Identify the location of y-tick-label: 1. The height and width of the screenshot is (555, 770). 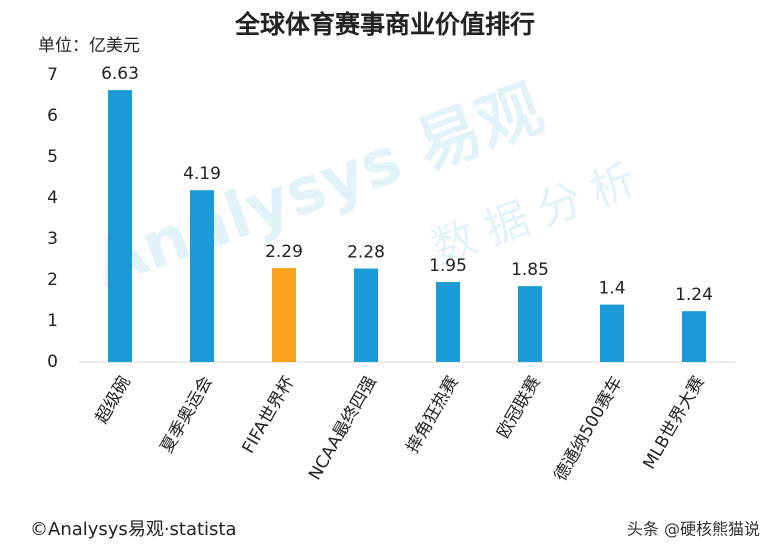
(52, 321).